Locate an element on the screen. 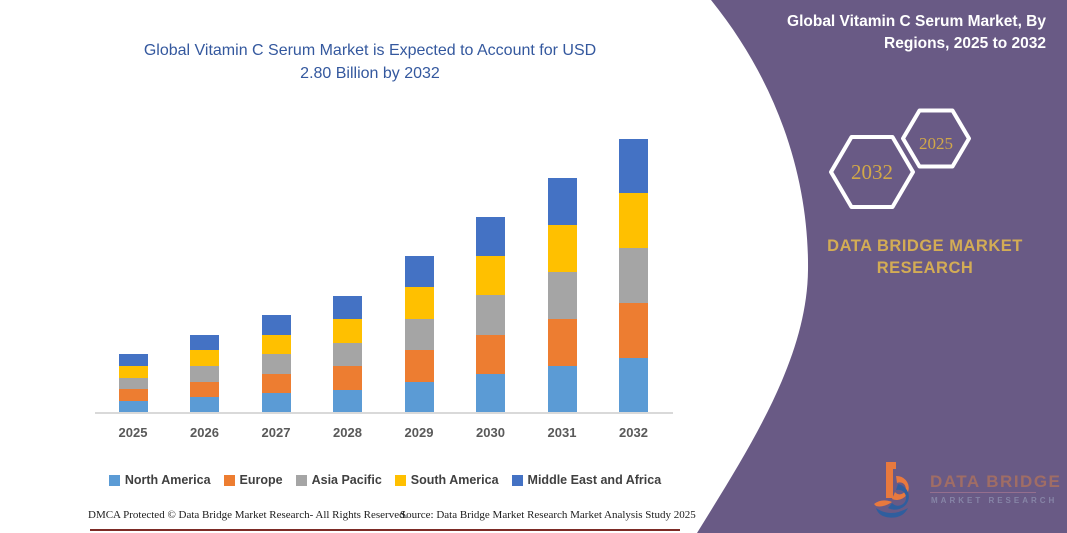  legend-item-europe: Europe is located at coordinates (253, 480).